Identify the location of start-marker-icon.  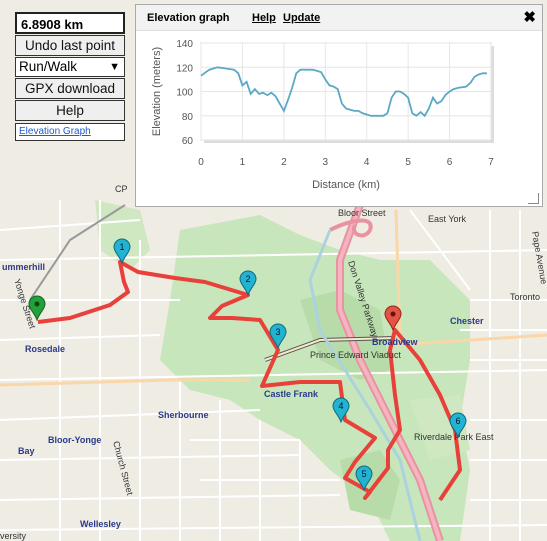
(37, 308).